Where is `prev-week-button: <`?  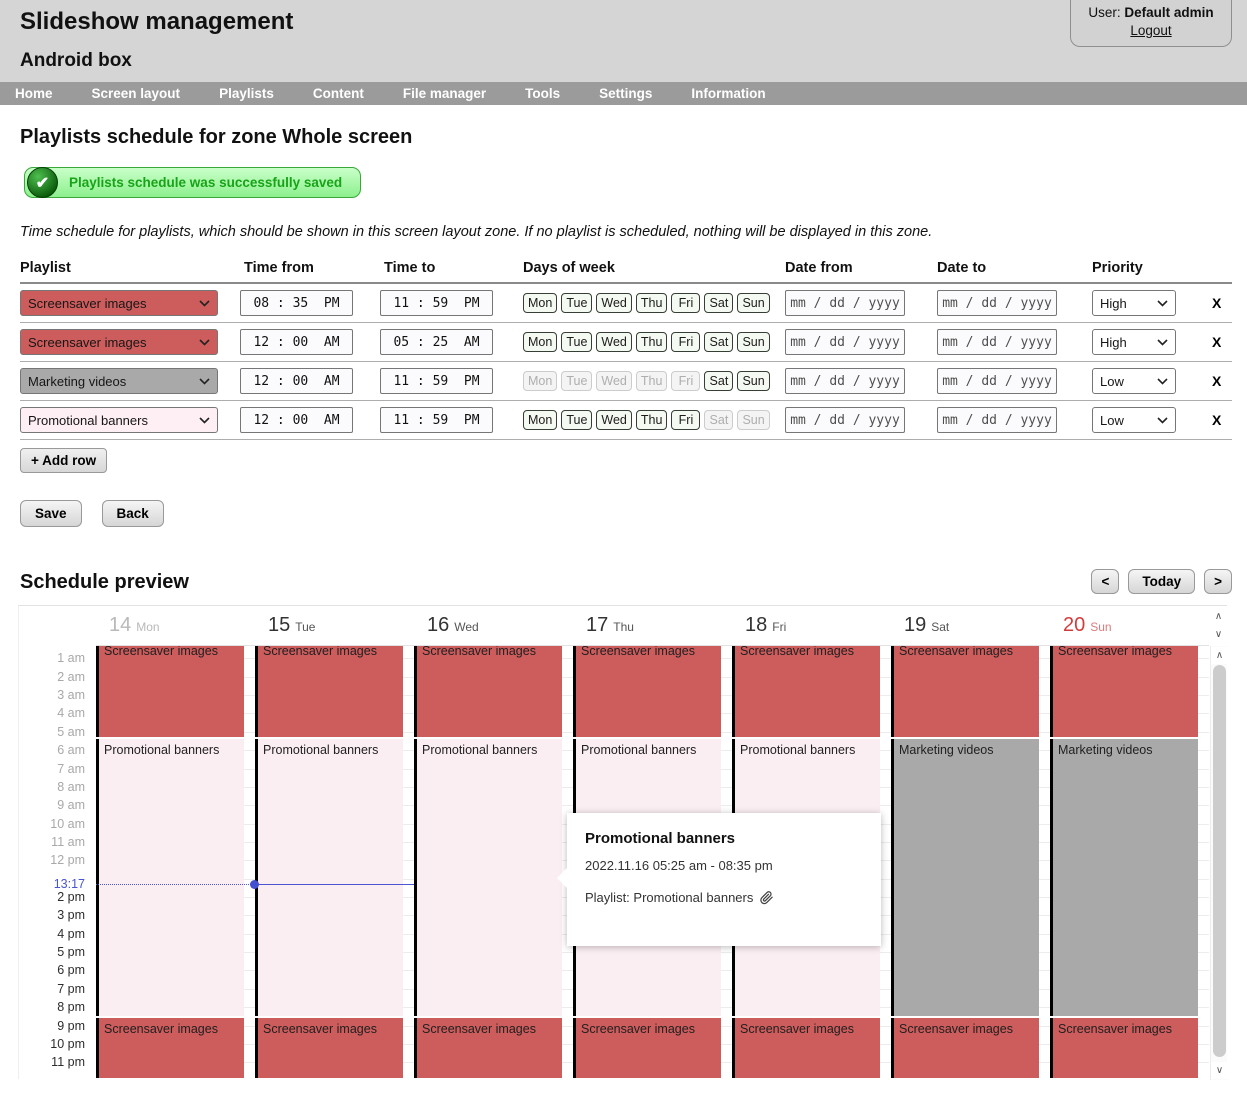
prev-week-button: < is located at coordinates (1105, 581).